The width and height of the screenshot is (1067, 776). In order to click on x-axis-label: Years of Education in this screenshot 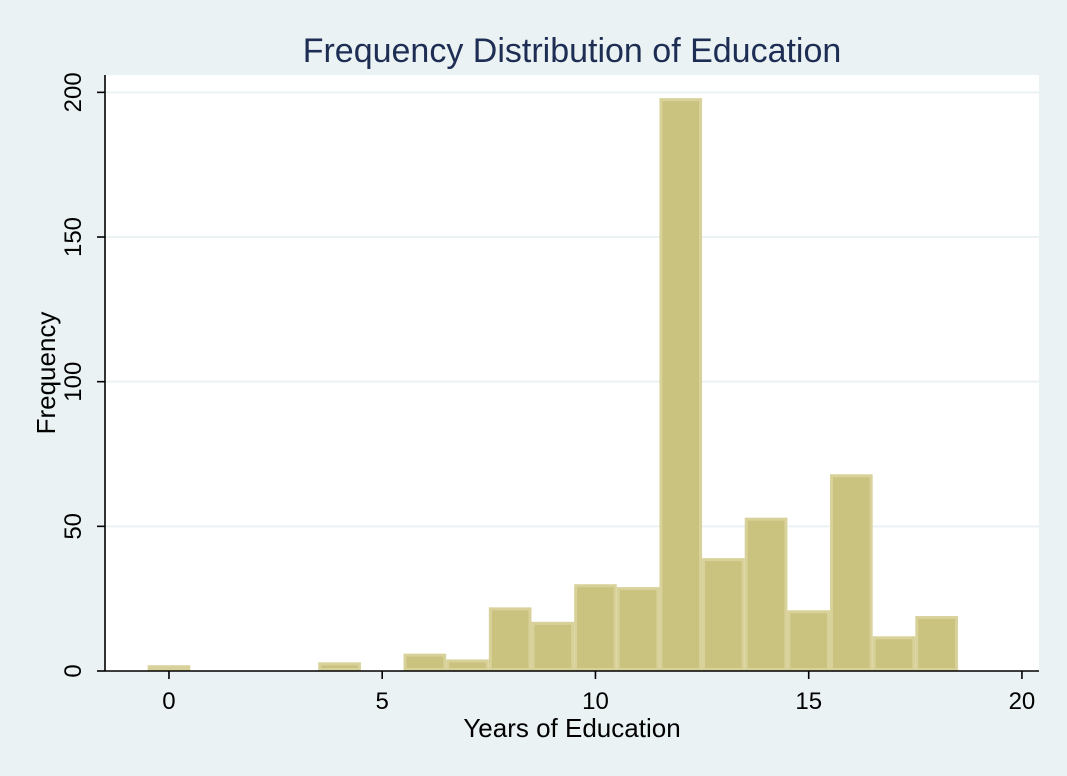, I will do `click(571, 728)`.